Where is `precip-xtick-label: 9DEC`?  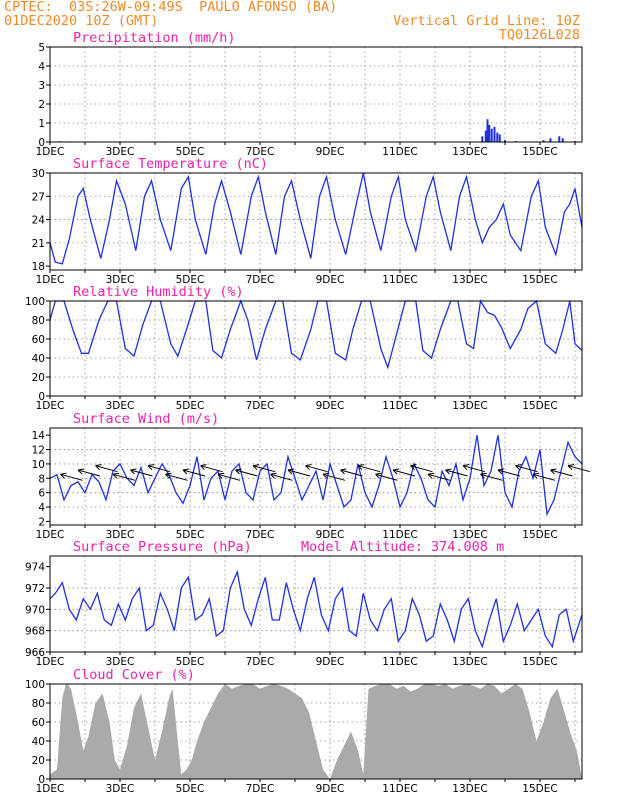 precip-xtick-label: 9DEC is located at coordinates (330, 152).